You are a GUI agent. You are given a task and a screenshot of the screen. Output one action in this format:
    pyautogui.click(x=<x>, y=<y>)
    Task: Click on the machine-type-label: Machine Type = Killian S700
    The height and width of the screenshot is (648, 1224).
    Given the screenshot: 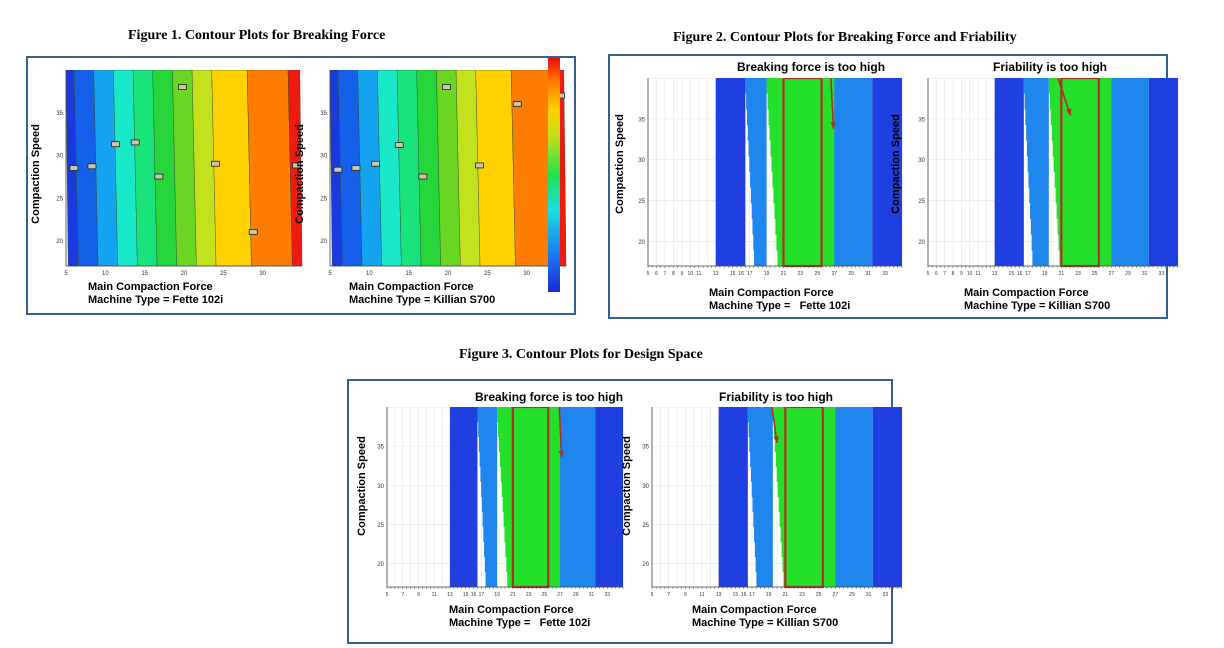 What is the action you would take?
    pyautogui.click(x=765, y=623)
    